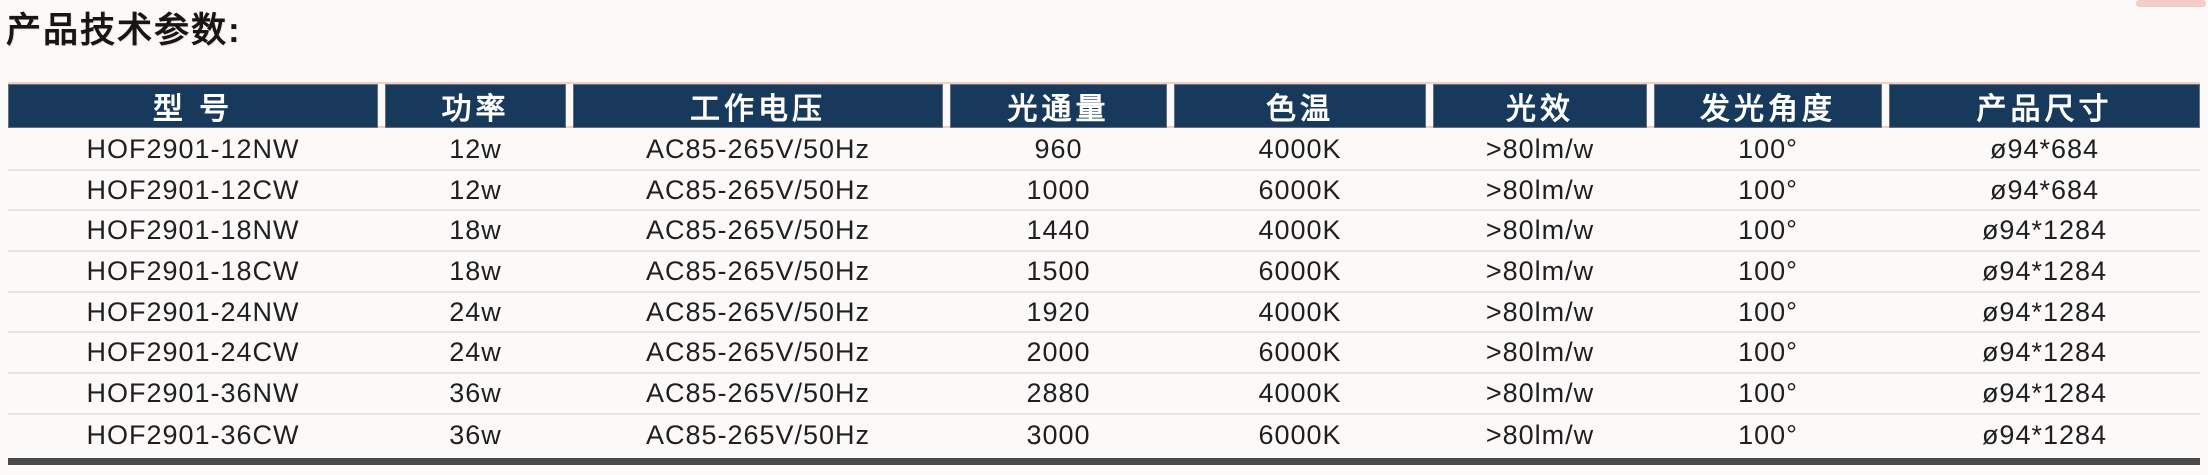 This screenshot has height=475, width=2208. Describe the element at coordinates (1058, 311) in the screenshot. I see `cell-luminous-flux: 1920` at that location.